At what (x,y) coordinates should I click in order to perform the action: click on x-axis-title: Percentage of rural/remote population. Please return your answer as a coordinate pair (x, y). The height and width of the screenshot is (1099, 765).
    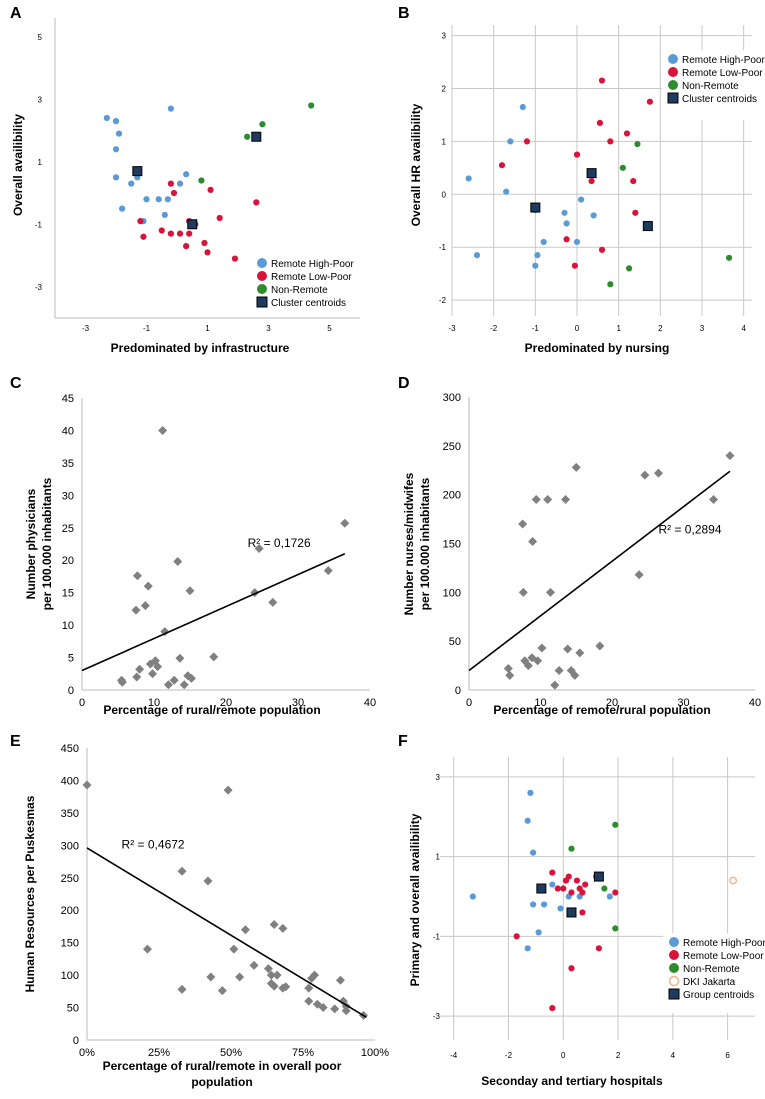
    Looking at the image, I should click on (211, 710).